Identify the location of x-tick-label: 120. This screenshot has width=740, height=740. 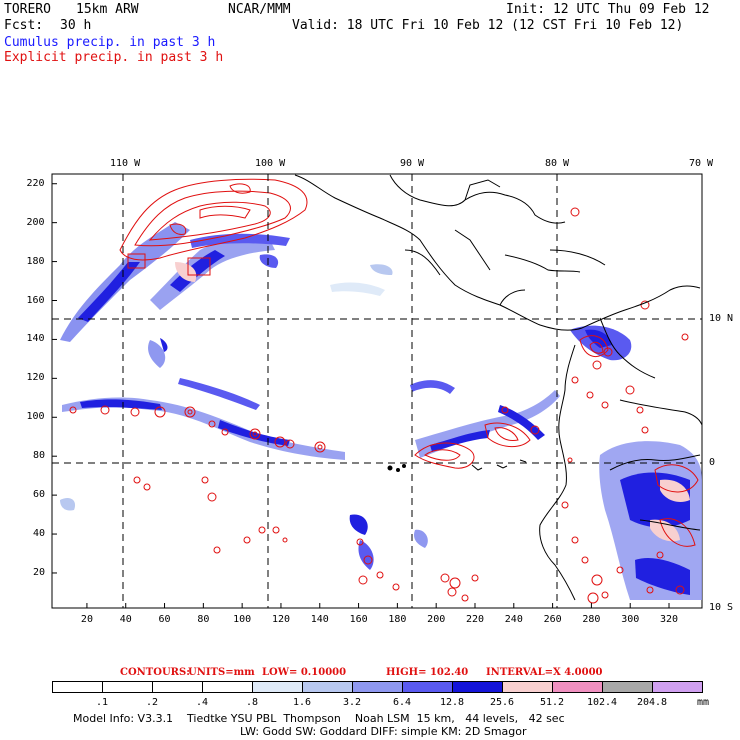
(281, 619).